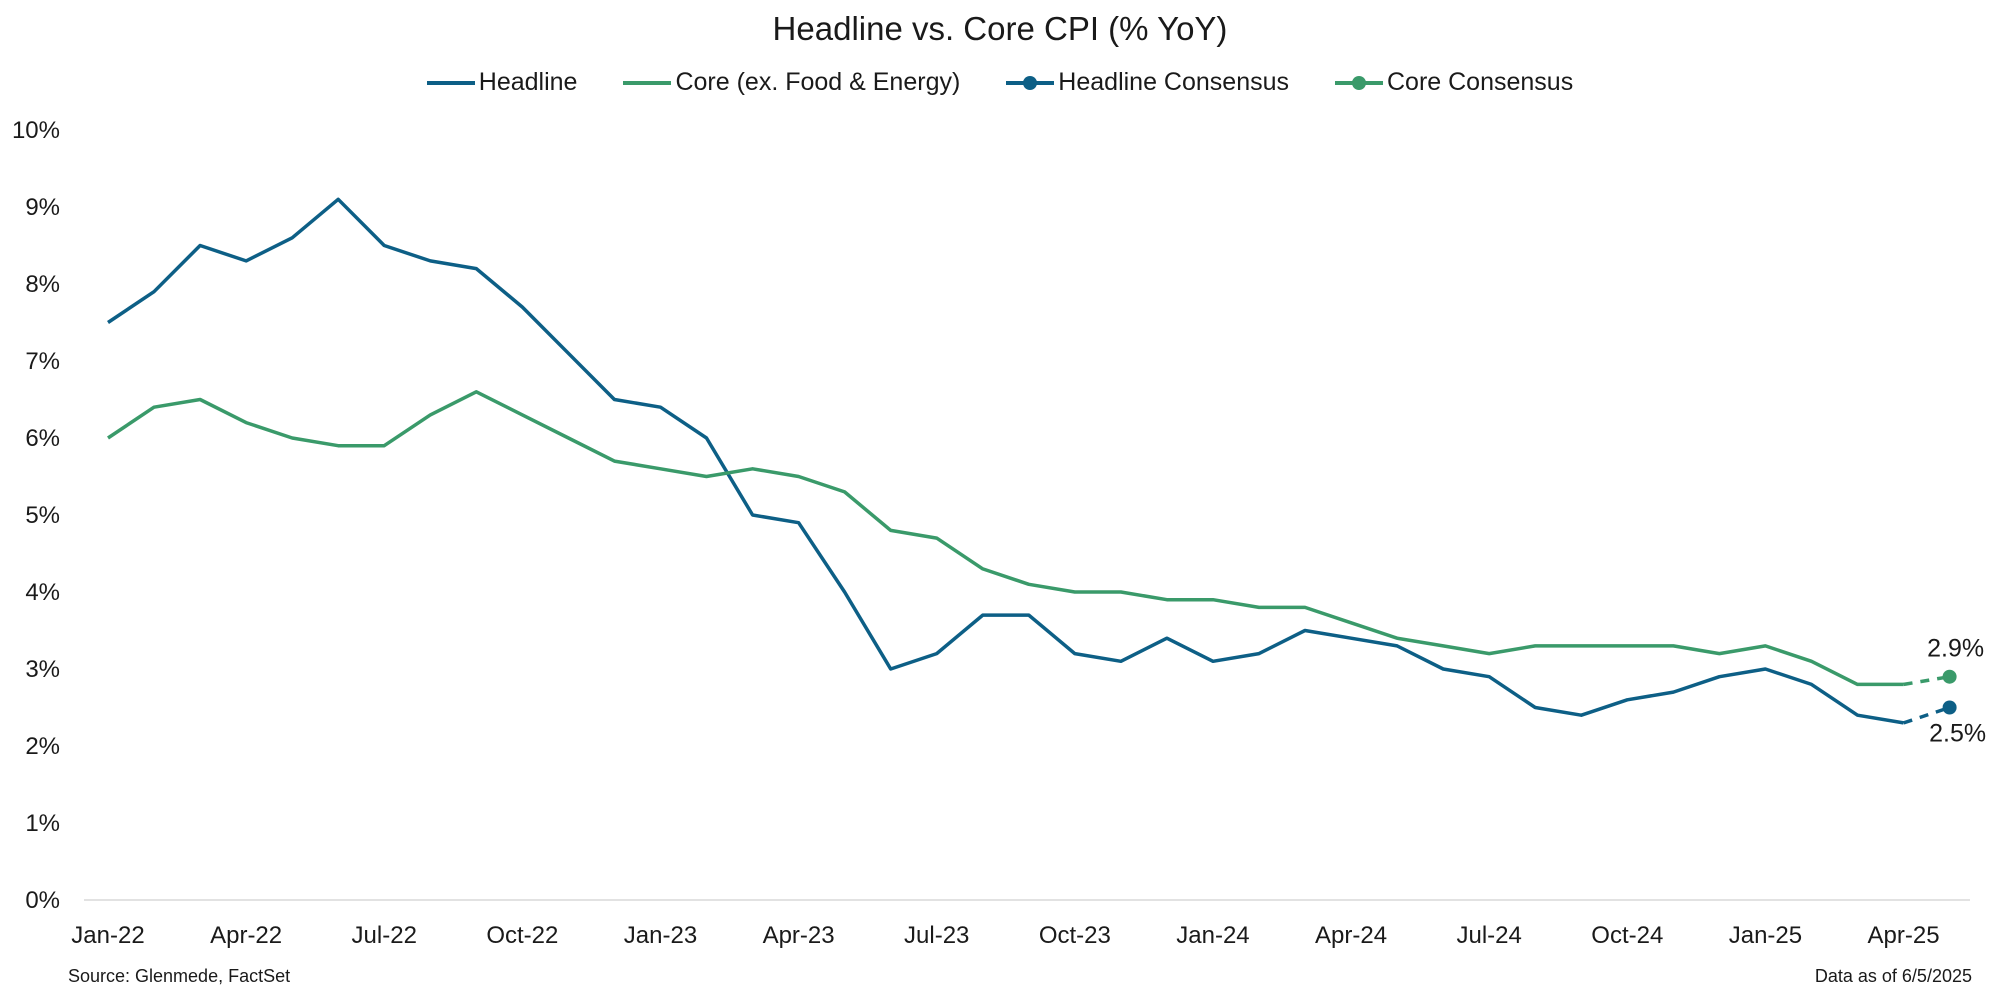  Describe the element at coordinates (1893, 976) in the screenshot. I see `data-as-of-note: Data as of 6/5/2025` at that location.